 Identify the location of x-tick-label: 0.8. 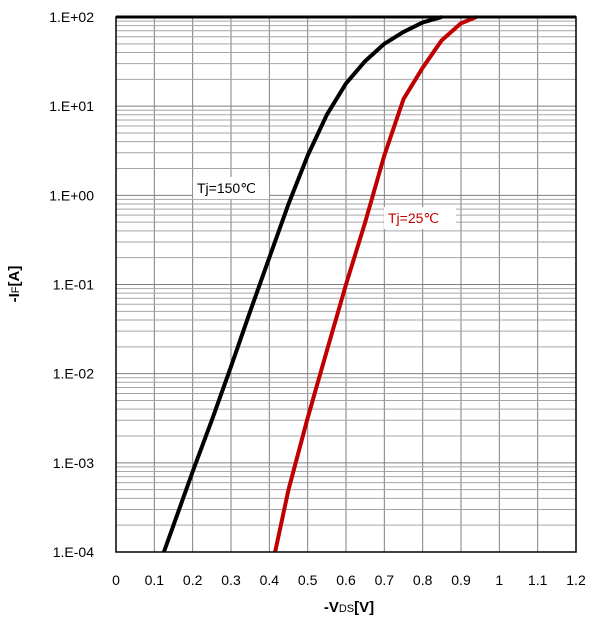
(423, 580).